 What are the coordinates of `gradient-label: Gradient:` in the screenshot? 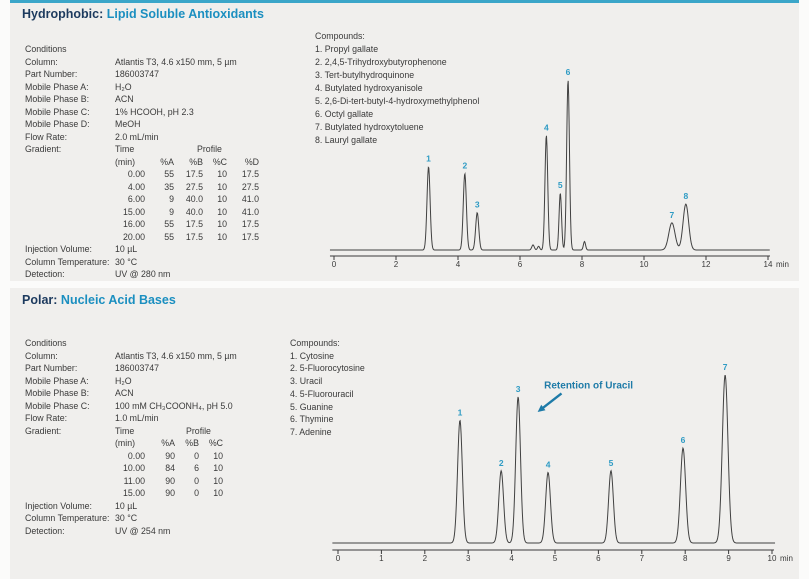 It's located at (43, 430).